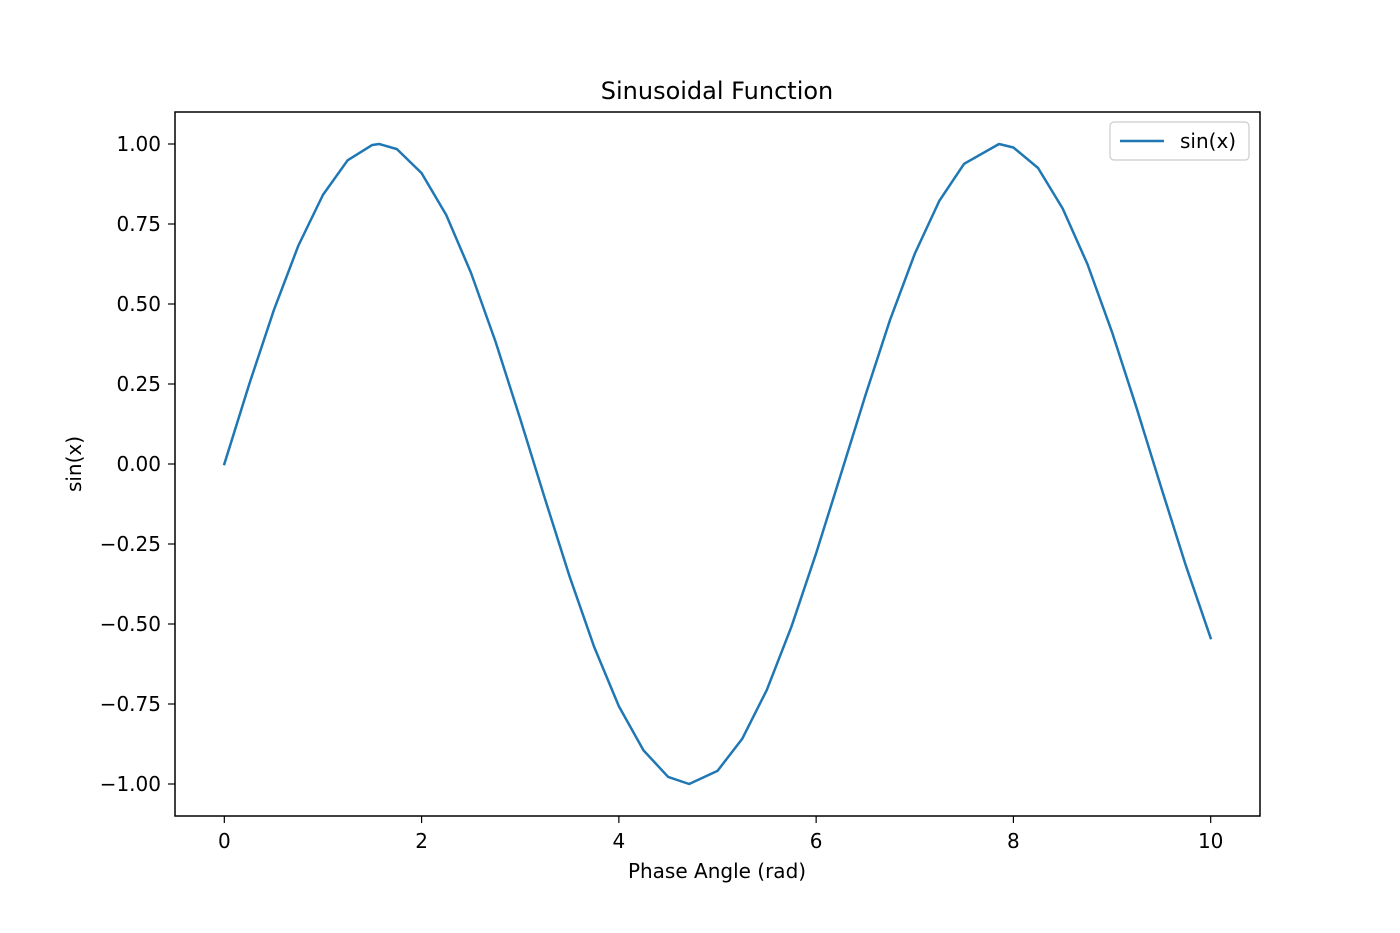 This screenshot has height=933, width=1400. I want to click on x-tick-label: 2, so click(421, 841).